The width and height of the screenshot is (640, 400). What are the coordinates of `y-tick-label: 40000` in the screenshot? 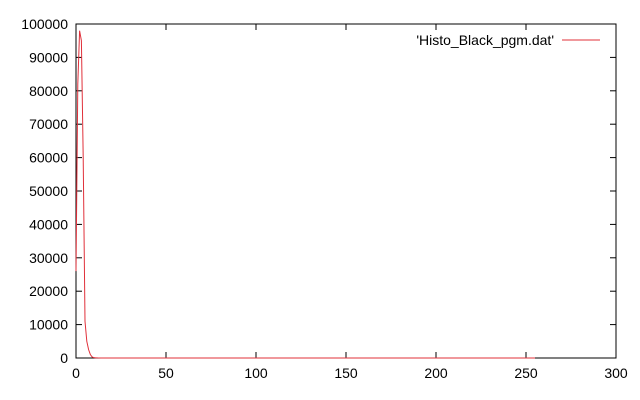 It's located at (48, 224).